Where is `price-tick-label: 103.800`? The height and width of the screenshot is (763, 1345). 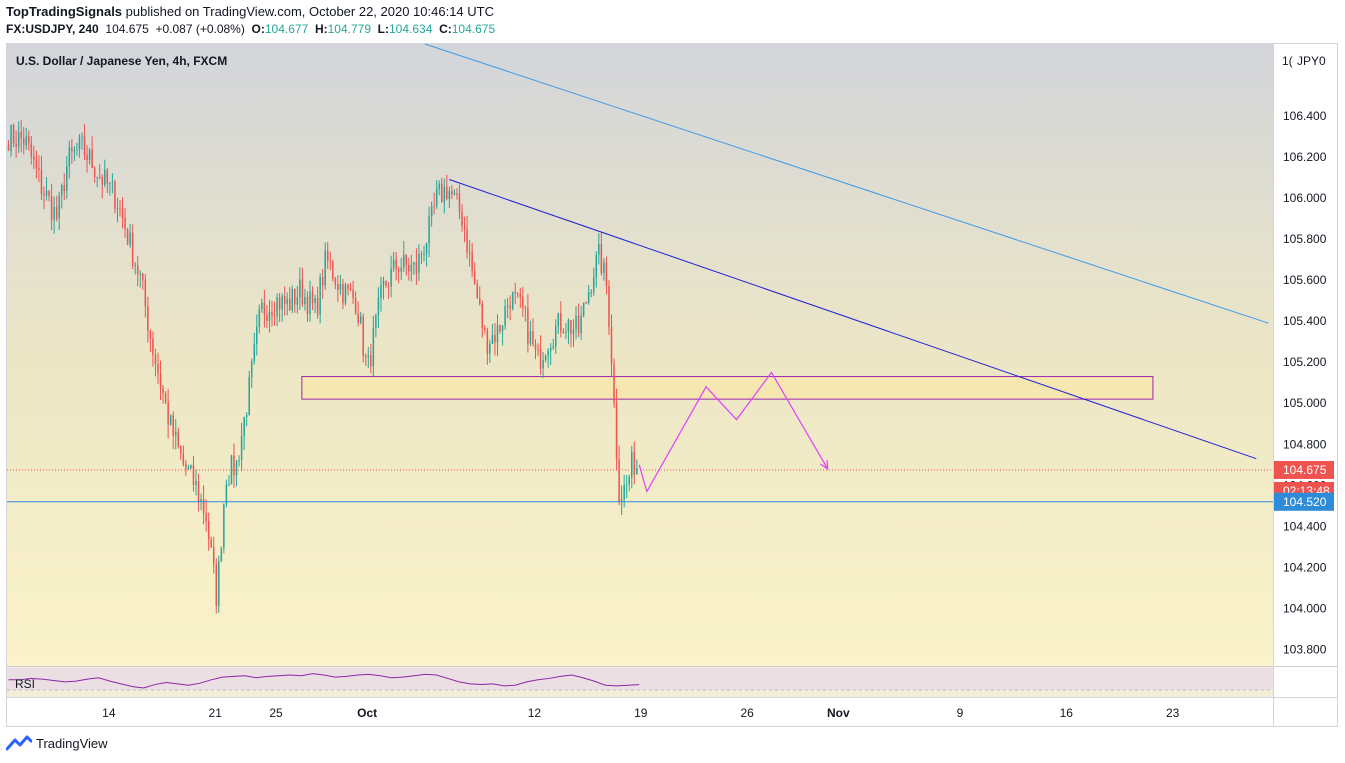 price-tick-label: 103.800 is located at coordinates (1305, 650).